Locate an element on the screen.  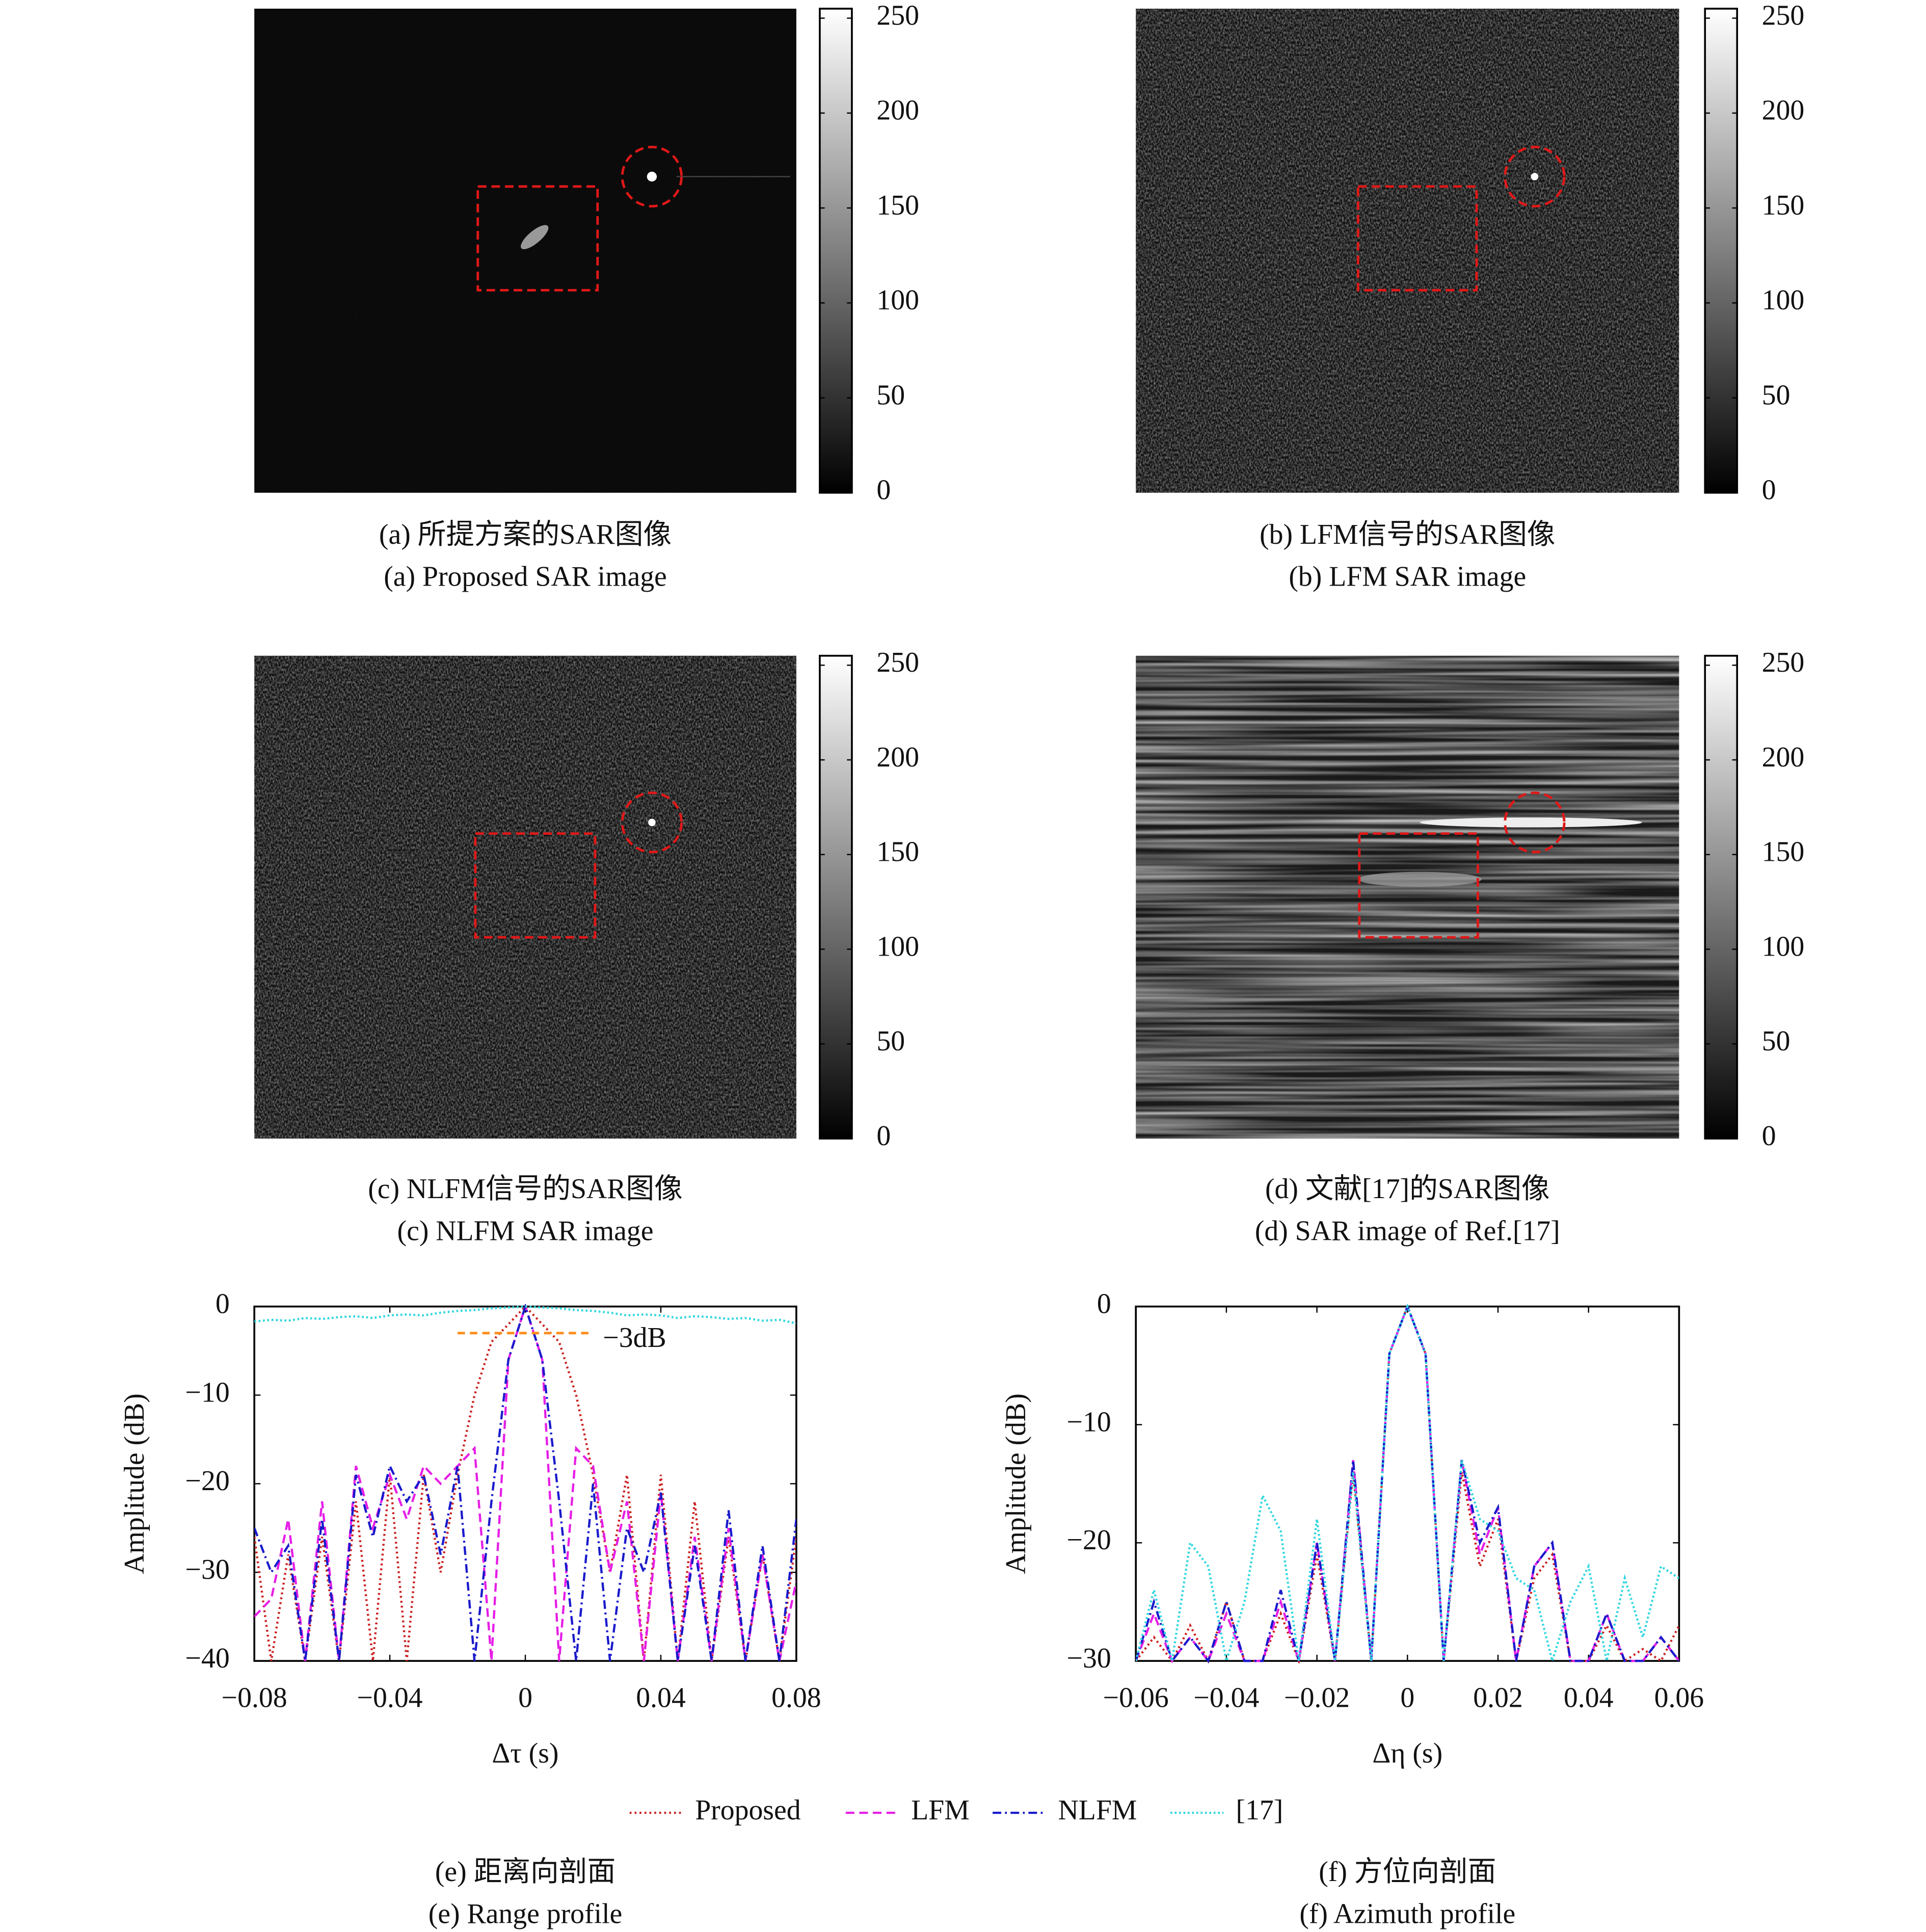
x-axis-label: Δτ (s) is located at coordinates (525, 1753).